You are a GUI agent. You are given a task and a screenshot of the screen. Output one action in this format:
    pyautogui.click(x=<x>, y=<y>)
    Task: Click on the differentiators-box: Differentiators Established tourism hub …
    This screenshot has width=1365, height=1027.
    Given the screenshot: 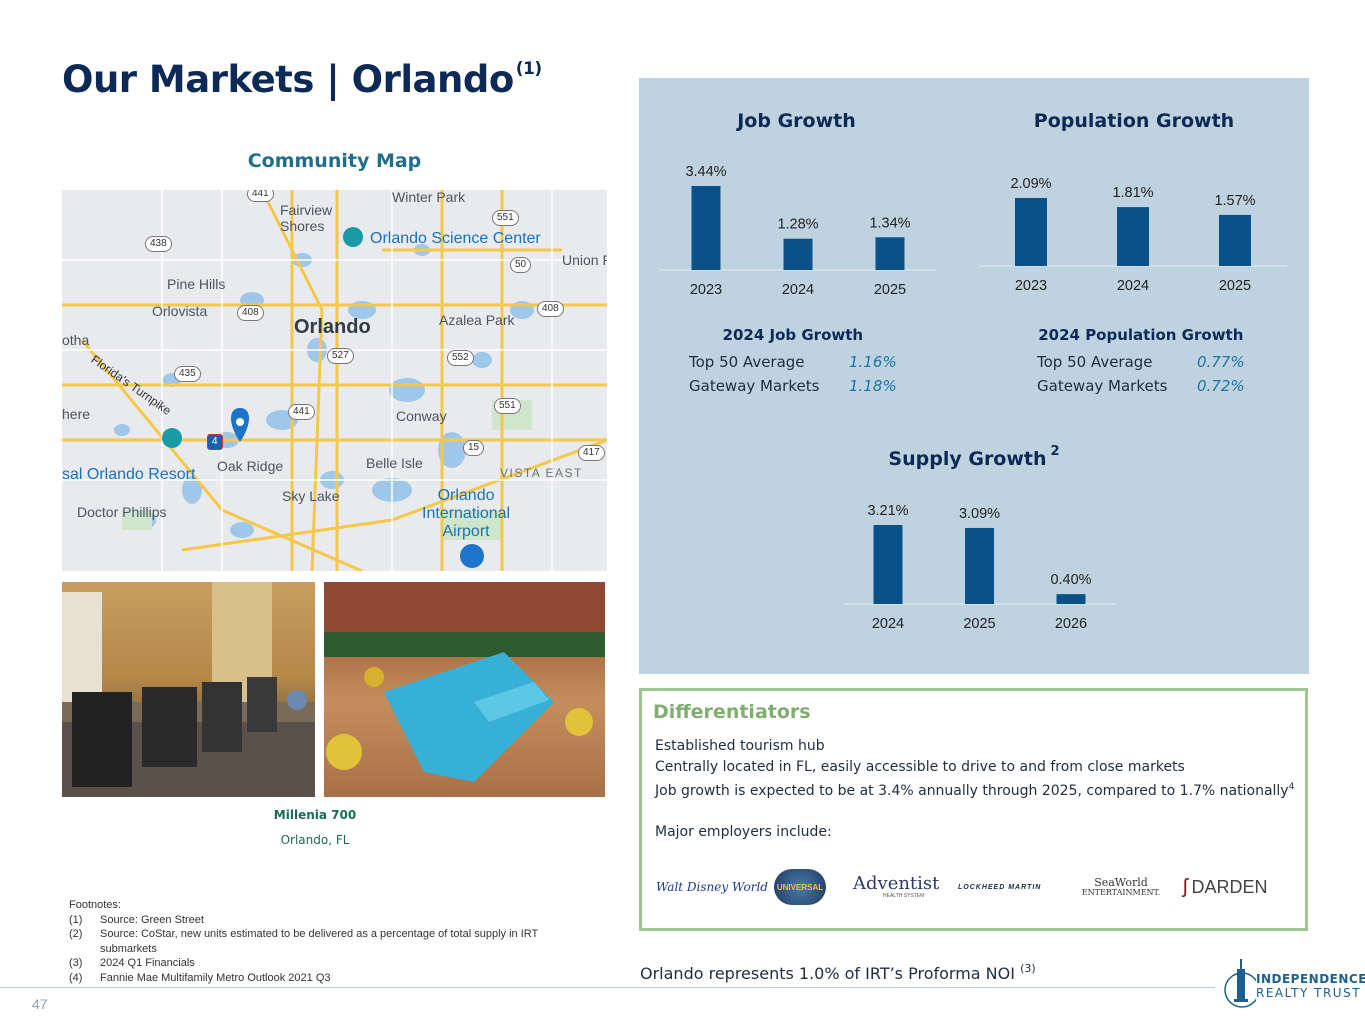 What is the action you would take?
    pyautogui.click(x=973, y=809)
    